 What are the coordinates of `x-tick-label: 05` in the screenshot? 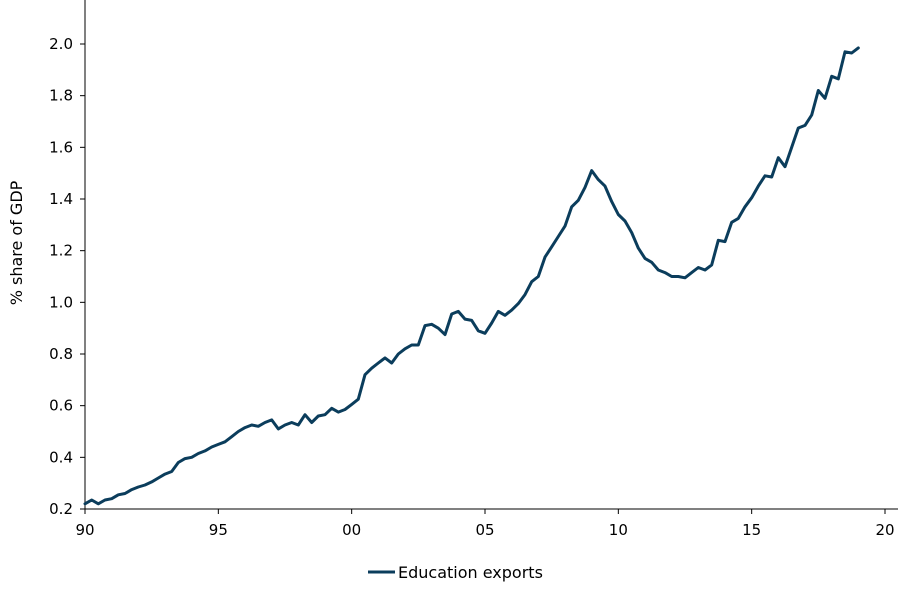 It's located at (484, 530).